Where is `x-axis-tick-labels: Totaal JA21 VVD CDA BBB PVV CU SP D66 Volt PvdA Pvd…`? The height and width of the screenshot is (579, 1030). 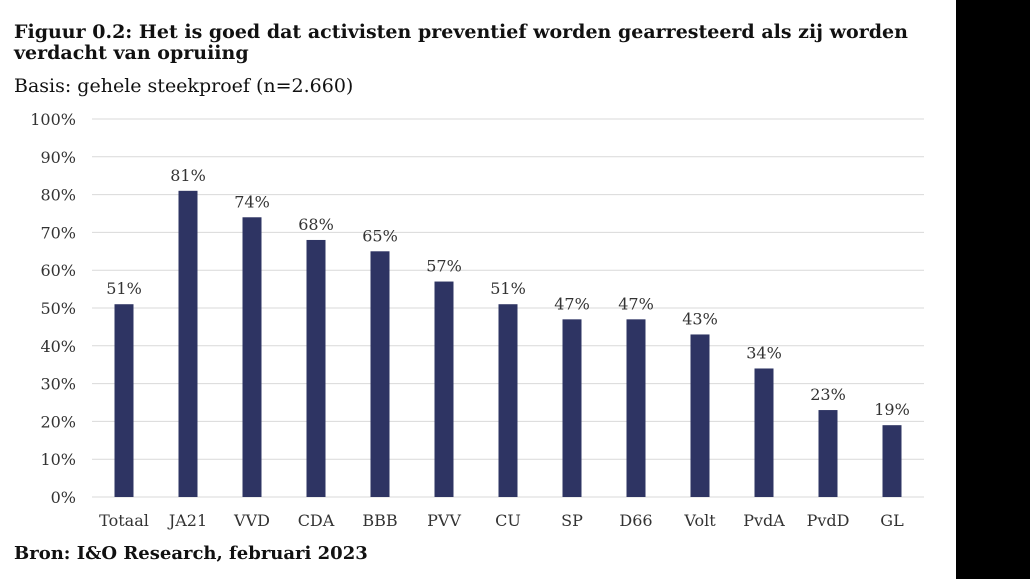
x-axis-tick-labels: Totaal JA21 VVD CDA BBB PVV CU SP D66 Volt PvdA Pvd… is located at coordinates (501, 520).